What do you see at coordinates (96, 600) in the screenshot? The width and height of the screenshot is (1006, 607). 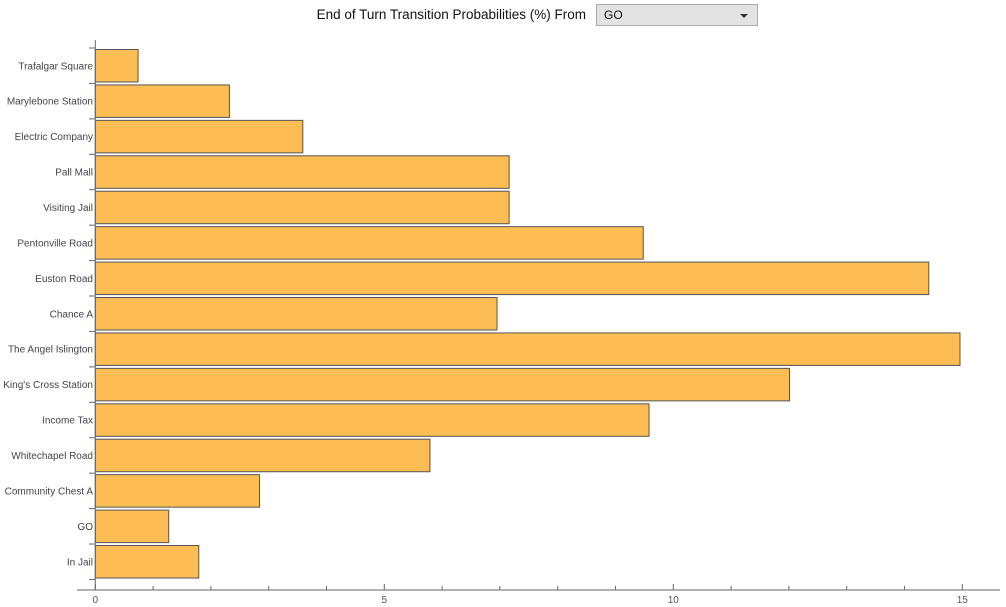 I see `x-tick-label: 0` at bounding box center [96, 600].